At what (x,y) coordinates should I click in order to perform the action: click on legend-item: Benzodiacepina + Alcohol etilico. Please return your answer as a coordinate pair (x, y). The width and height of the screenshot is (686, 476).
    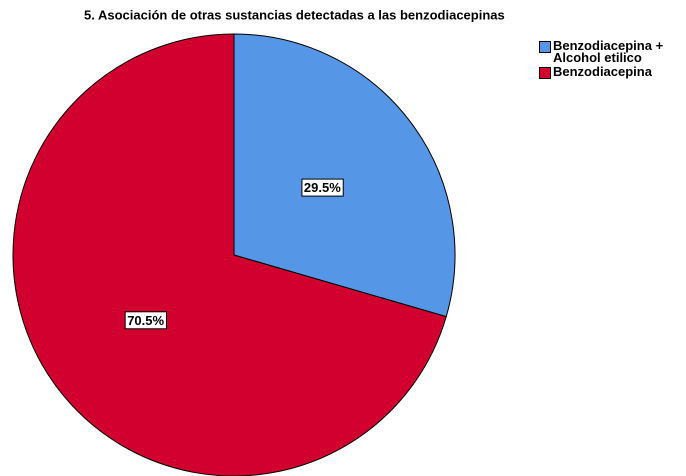
    Looking at the image, I should click on (604, 51).